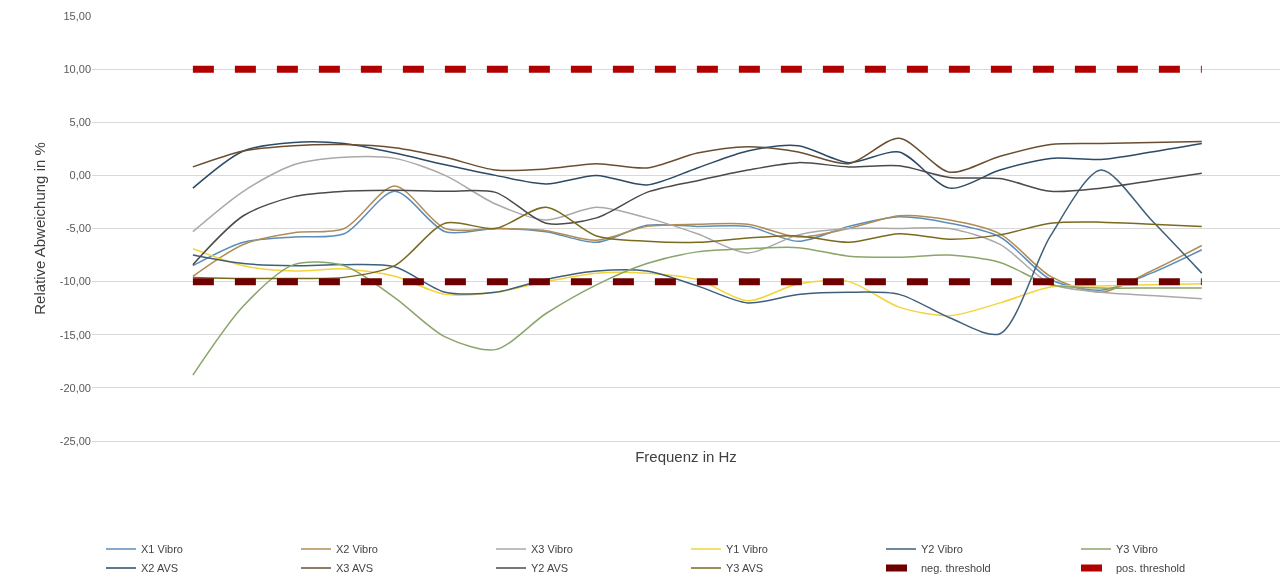 This screenshot has width=1284, height=586. What do you see at coordinates (745, 568) in the screenshot?
I see `legend-label: Y3 AVS` at bounding box center [745, 568].